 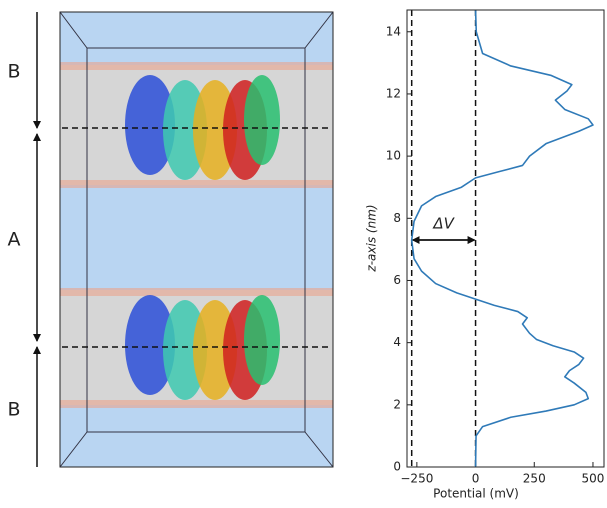 What do you see at coordinates (393, 31) in the screenshot?
I see `y-tick-label: 14` at bounding box center [393, 31].